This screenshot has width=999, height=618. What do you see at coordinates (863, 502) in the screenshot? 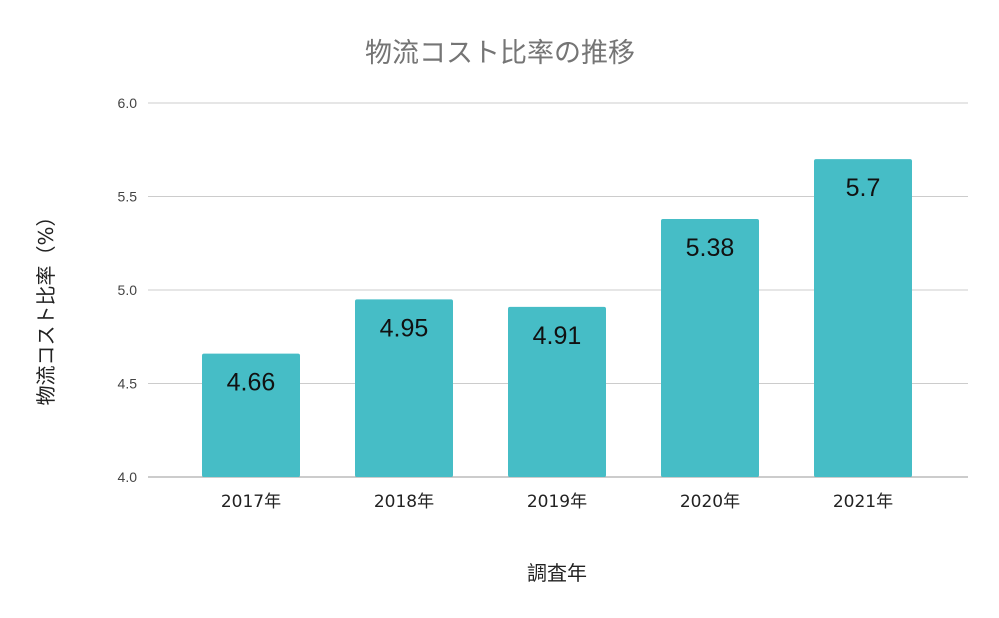
I see `x-category-label: 2021年` at bounding box center [863, 502].